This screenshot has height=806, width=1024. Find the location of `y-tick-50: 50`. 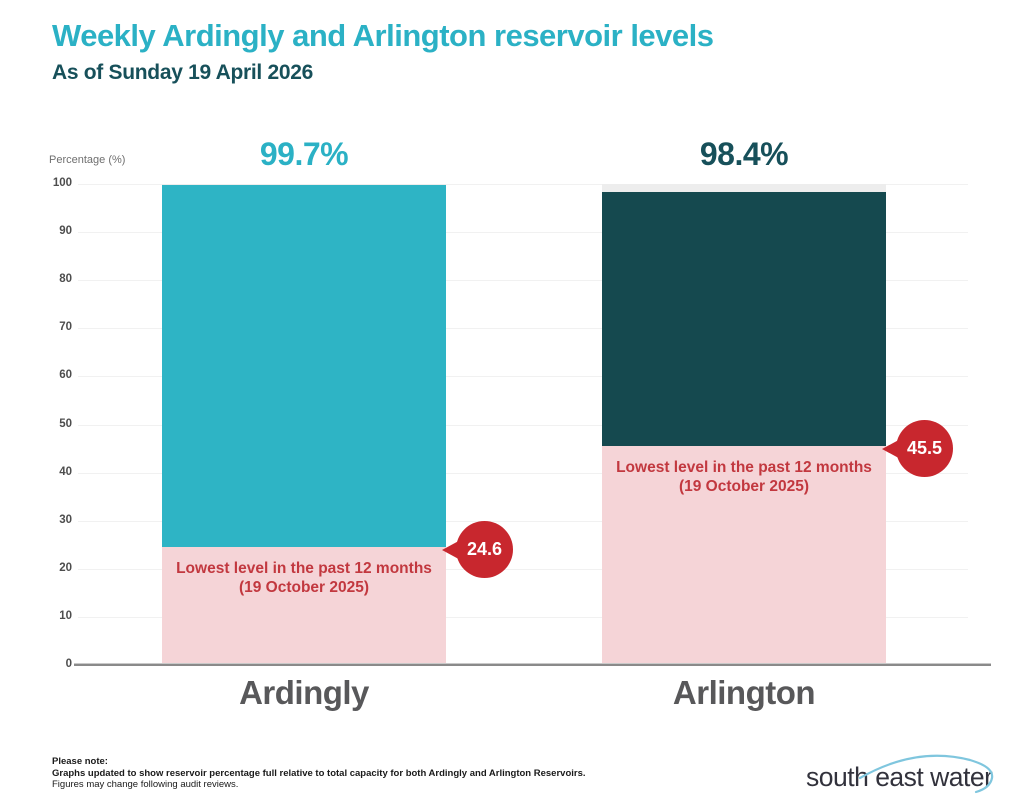

y-tick-50: 50 is located at coordinates (65, 423).